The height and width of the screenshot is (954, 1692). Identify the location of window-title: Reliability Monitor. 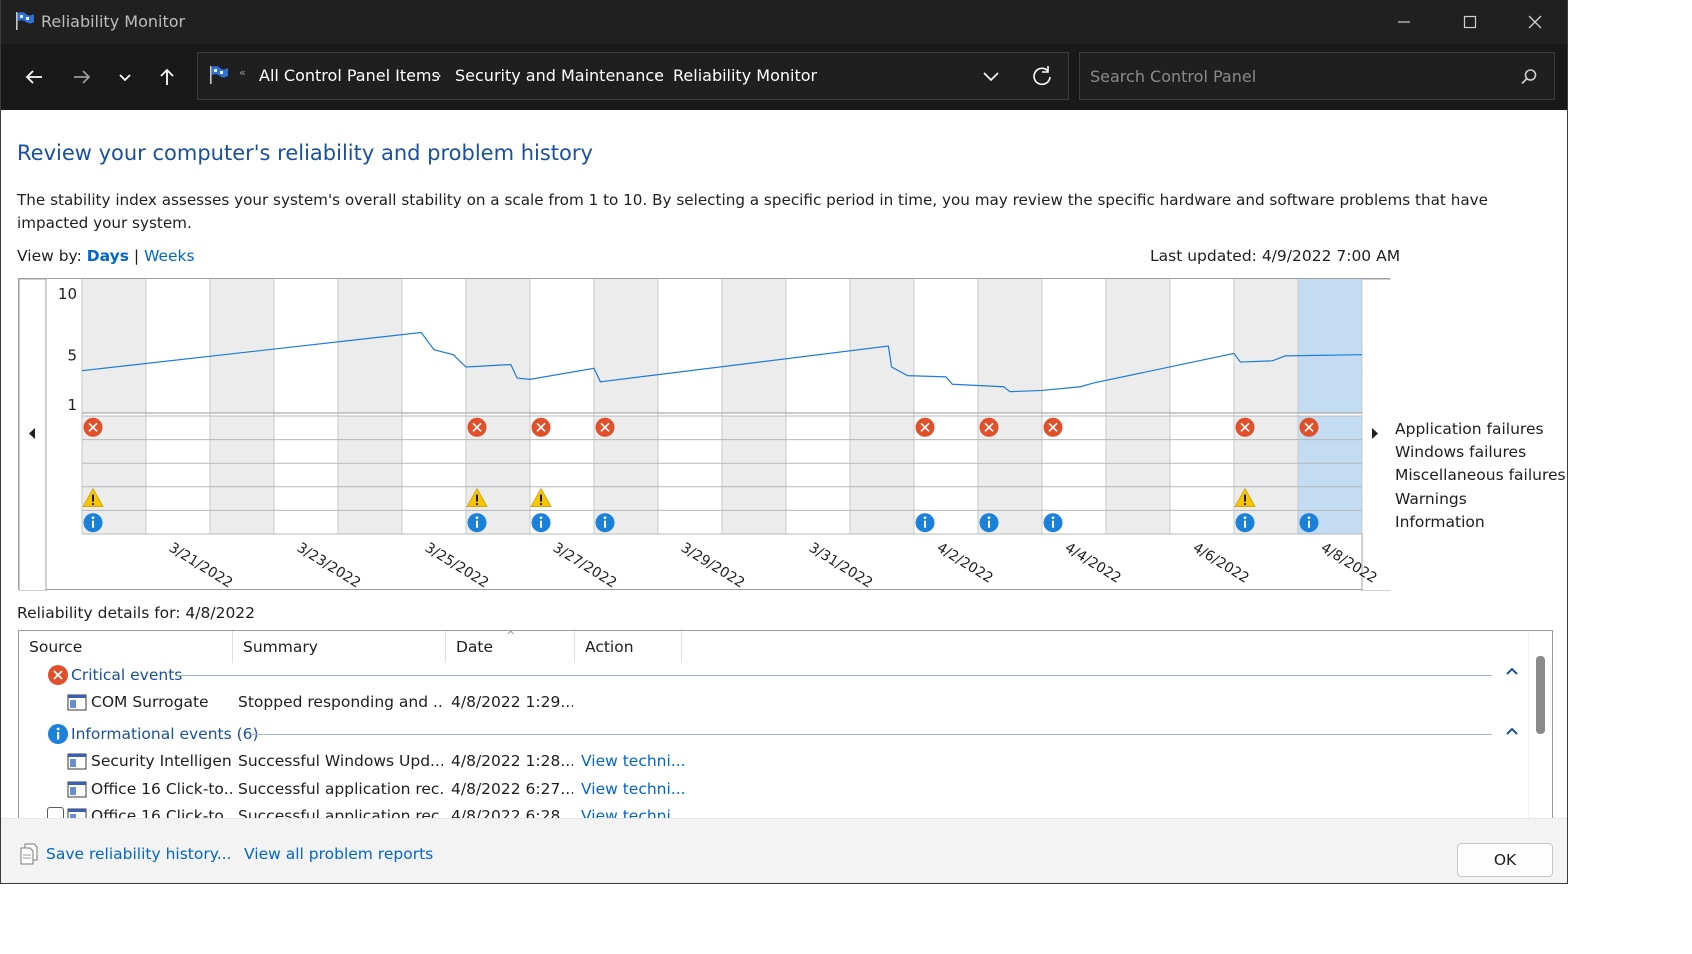
(113, 21).